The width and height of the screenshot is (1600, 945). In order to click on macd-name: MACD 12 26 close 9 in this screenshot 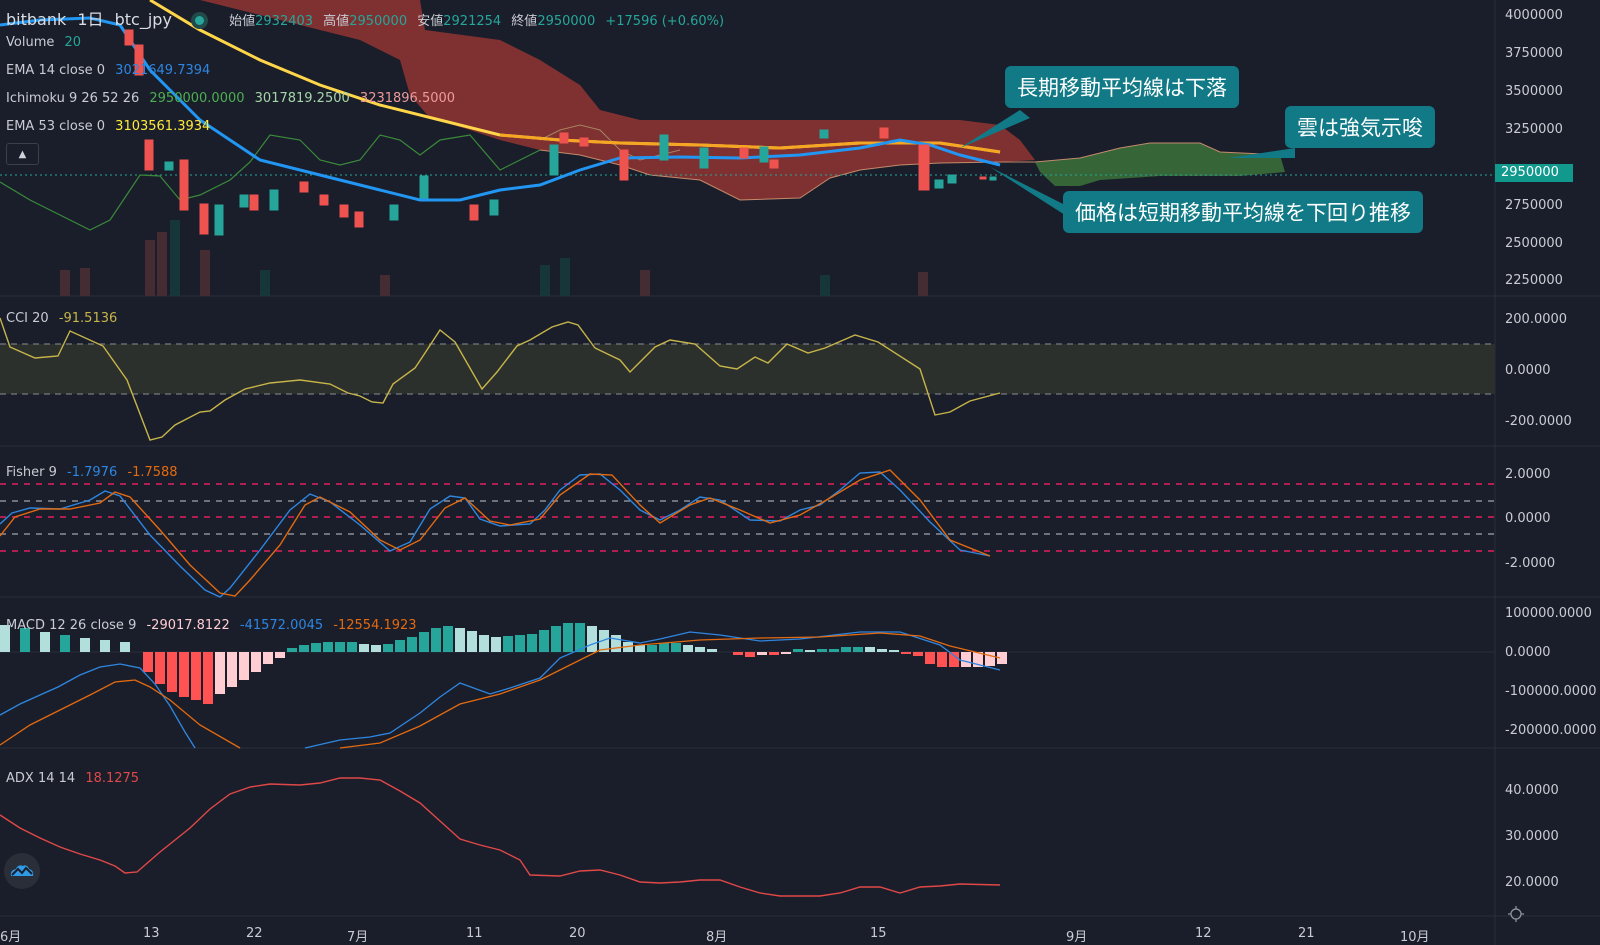, I will do `click(71, 625)`.